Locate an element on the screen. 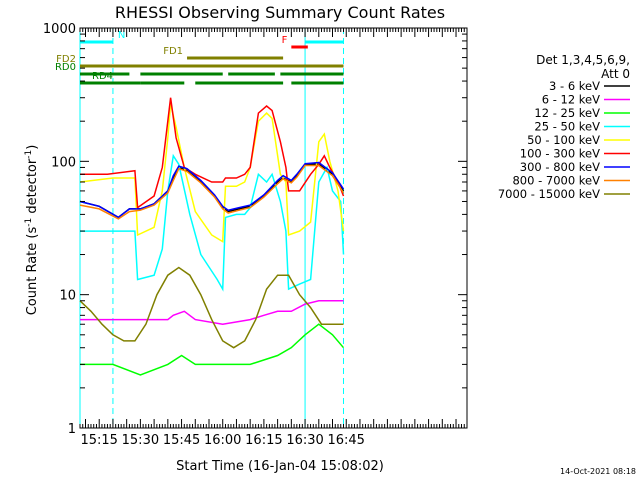  x-tick-label: 15:15 is located at coordinates (98, 440).